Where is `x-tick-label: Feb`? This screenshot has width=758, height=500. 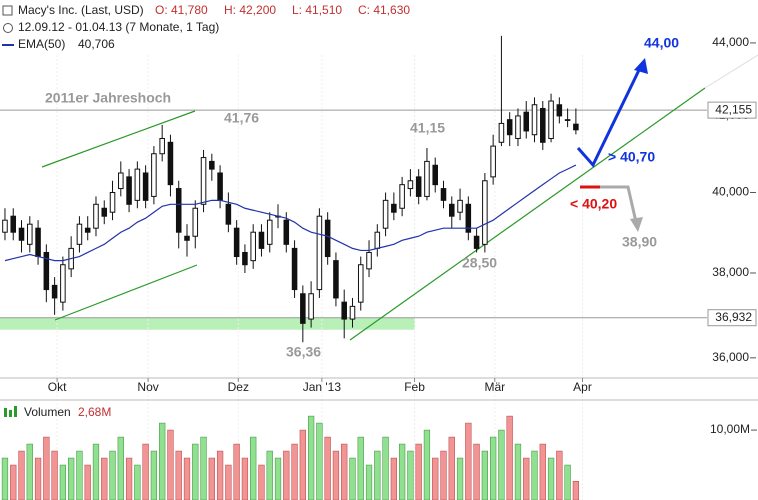 x-tick-label: Feb is located at coordinates (414, 387).